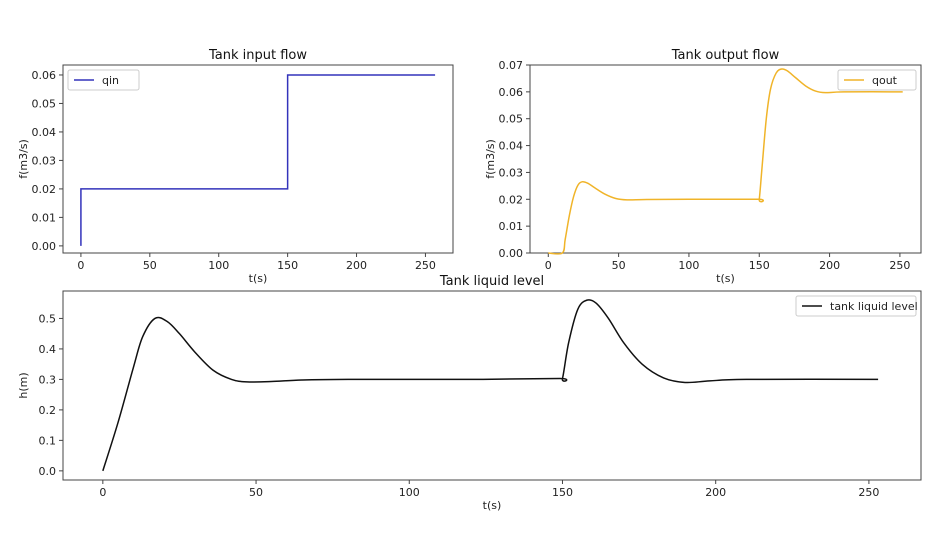 The height and width of the screenshot is (539, 948). I want to click on legend-label: qout, so click(885, 80).